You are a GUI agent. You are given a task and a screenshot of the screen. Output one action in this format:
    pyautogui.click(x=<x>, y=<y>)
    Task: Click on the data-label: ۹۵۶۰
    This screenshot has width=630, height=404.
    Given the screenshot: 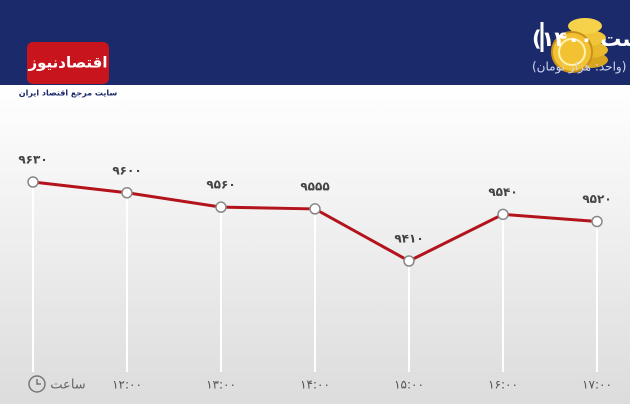 What is the action you would take?
    pyautogui.click(x=220, y=185)
    